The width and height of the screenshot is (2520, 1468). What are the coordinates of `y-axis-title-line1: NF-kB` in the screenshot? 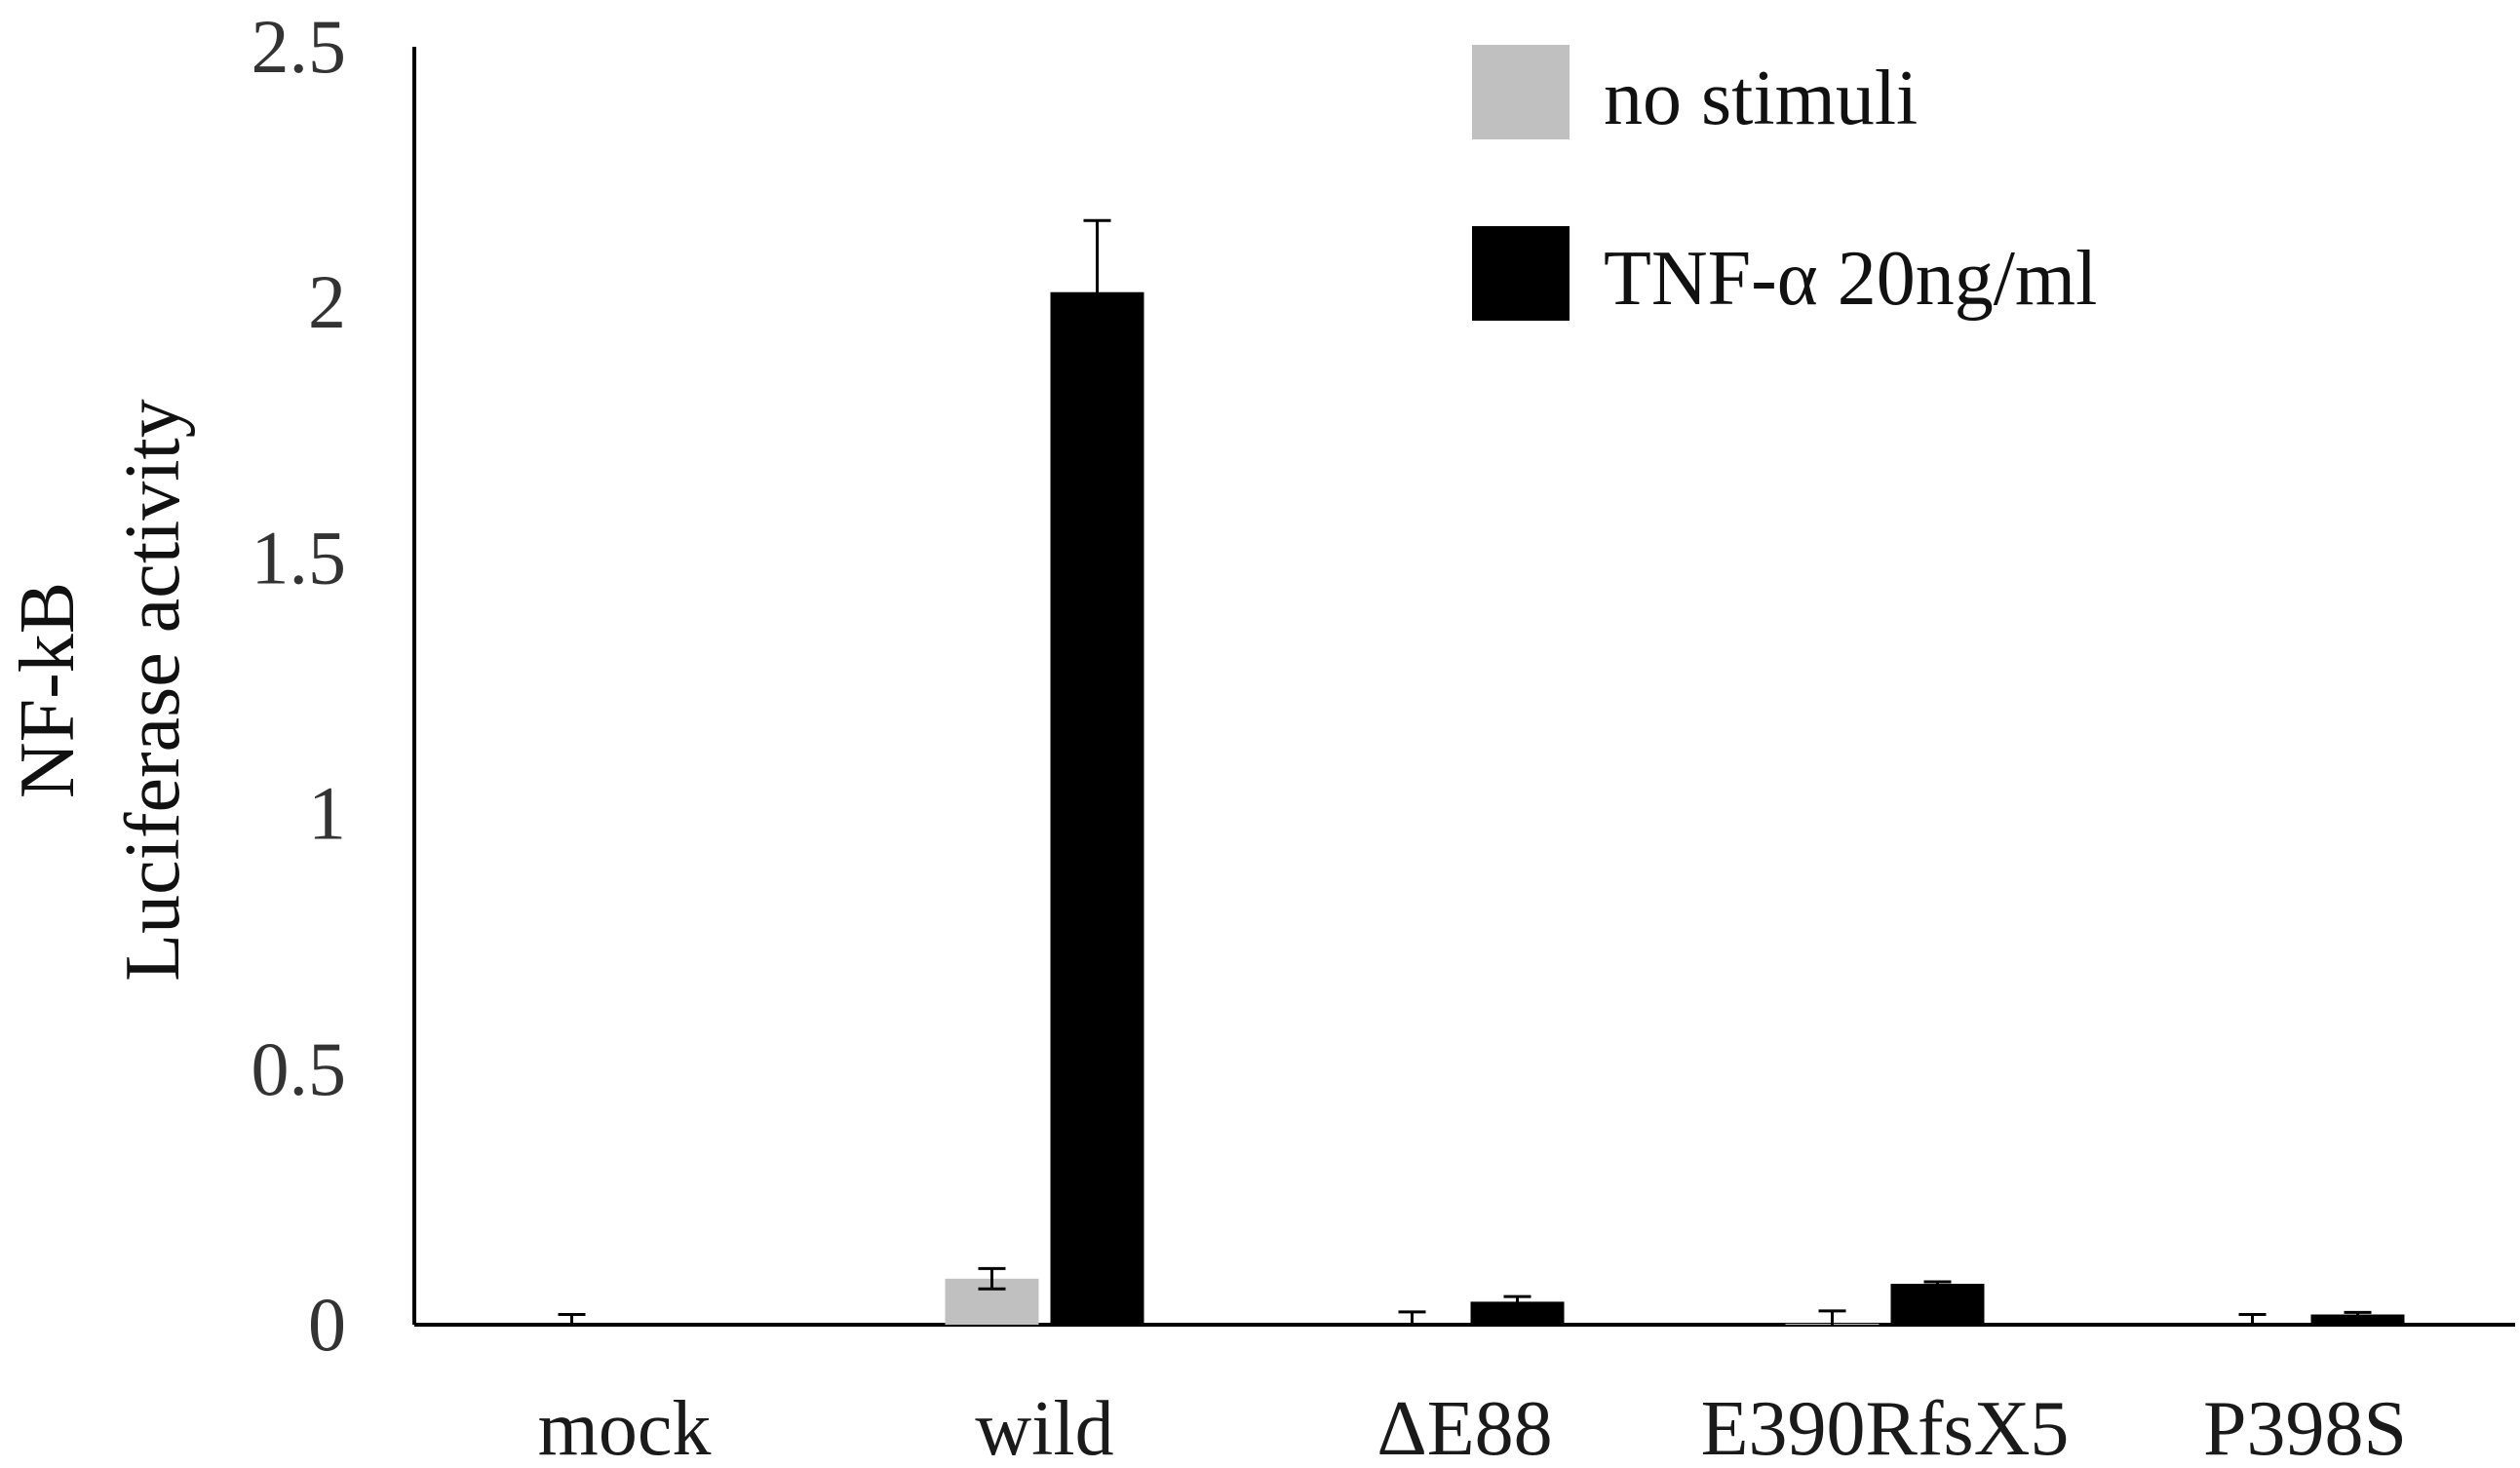 It's located at (48, 690).